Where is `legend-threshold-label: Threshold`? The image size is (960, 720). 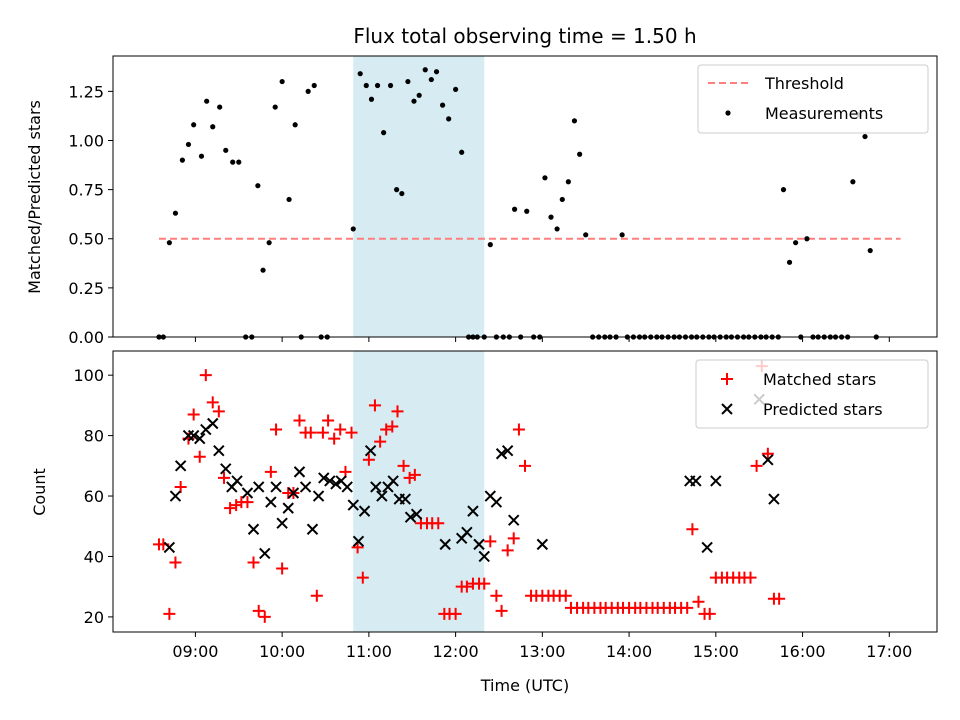 legend-threshold-label: Threshold is located at coordinates (804, 83).